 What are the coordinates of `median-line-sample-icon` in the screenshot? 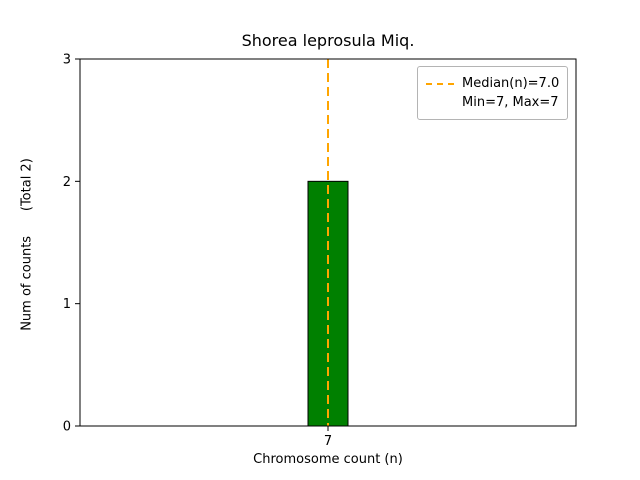 It's located at (440, 83).